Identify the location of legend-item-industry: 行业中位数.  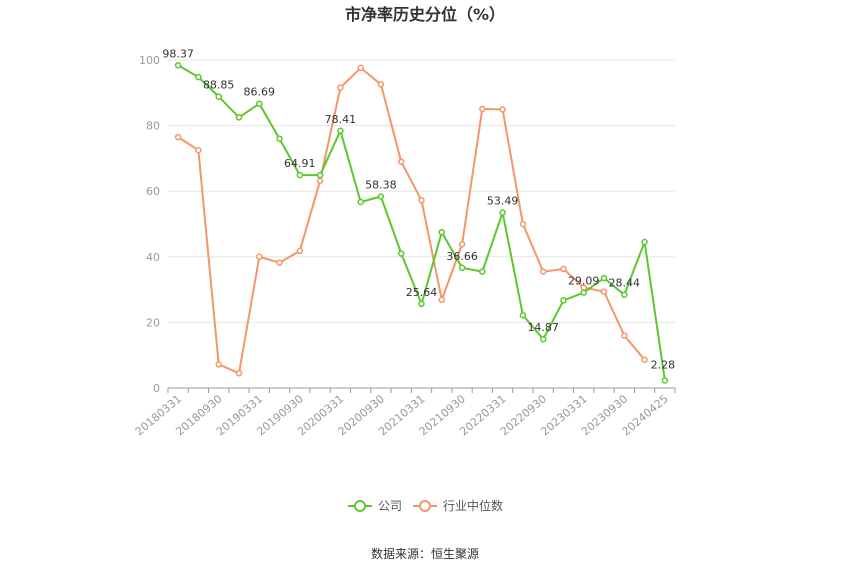
(458, 505).